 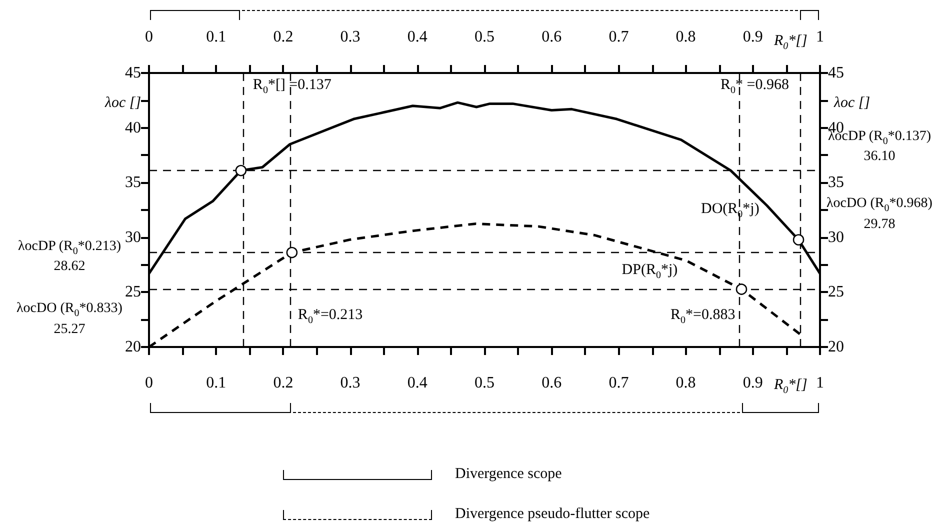 I want to click on x2-tick-label: 0.1, so click(x=216, y=37).